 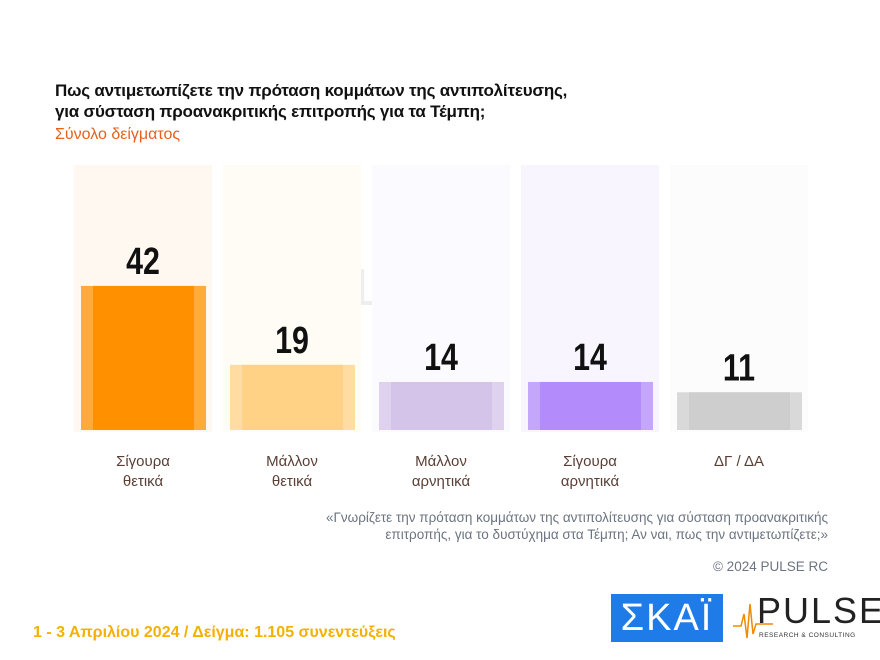 I want to click on category-label-1: Μάλλον, so click(x=292, y=461).